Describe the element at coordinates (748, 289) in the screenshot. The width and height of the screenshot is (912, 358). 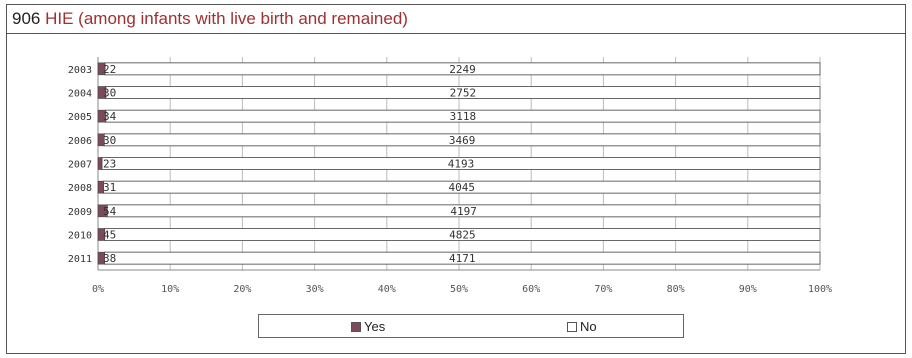
I see `x-tick-label: 90%` at that location.